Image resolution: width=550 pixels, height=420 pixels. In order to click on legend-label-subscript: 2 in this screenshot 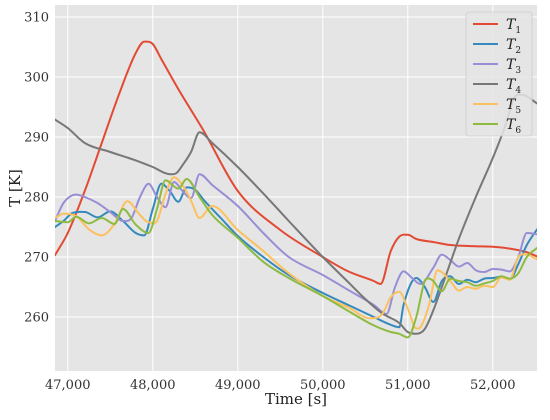, I will do `click(518, 51)`.